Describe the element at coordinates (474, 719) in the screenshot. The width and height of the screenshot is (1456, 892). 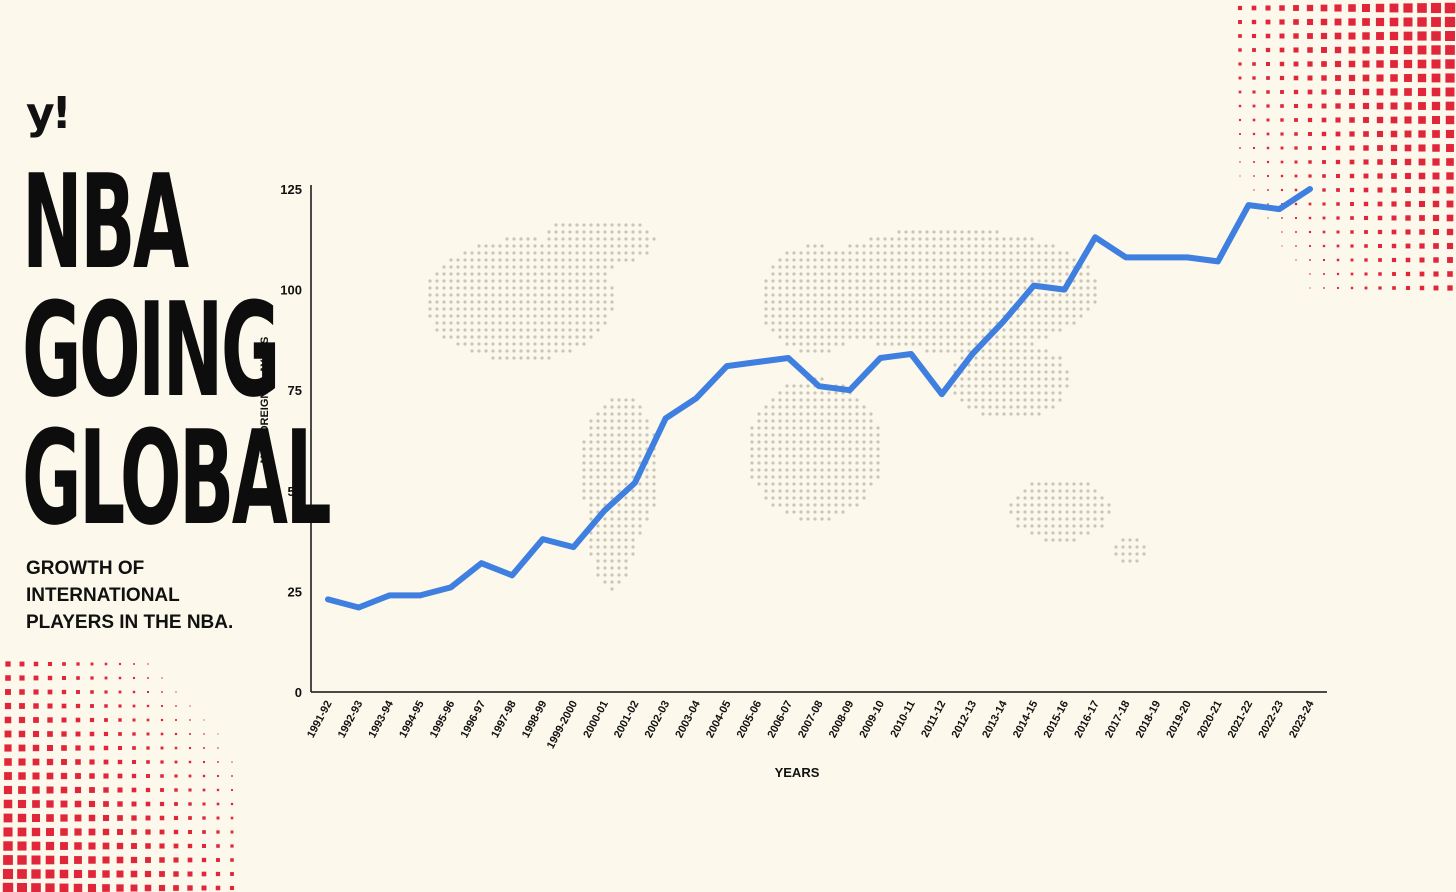
I see `x-tick-label: 1996-97` at that location.